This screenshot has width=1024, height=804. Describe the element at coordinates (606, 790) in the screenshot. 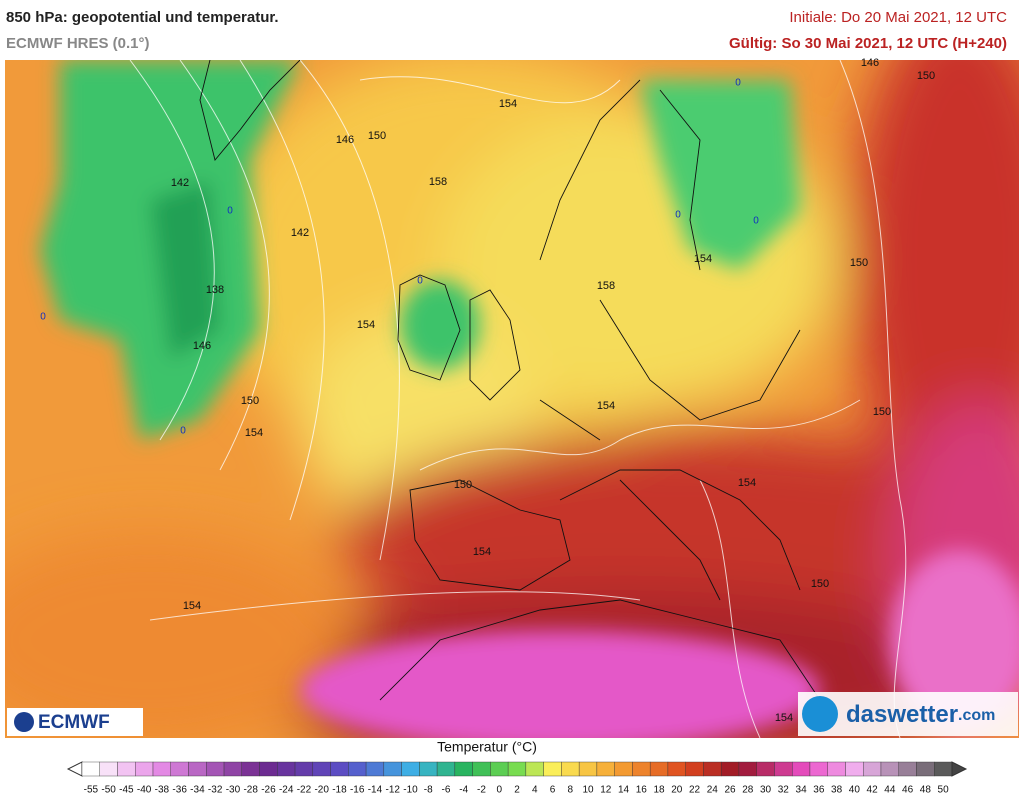

I see `colorbar-label: 12` at that location.